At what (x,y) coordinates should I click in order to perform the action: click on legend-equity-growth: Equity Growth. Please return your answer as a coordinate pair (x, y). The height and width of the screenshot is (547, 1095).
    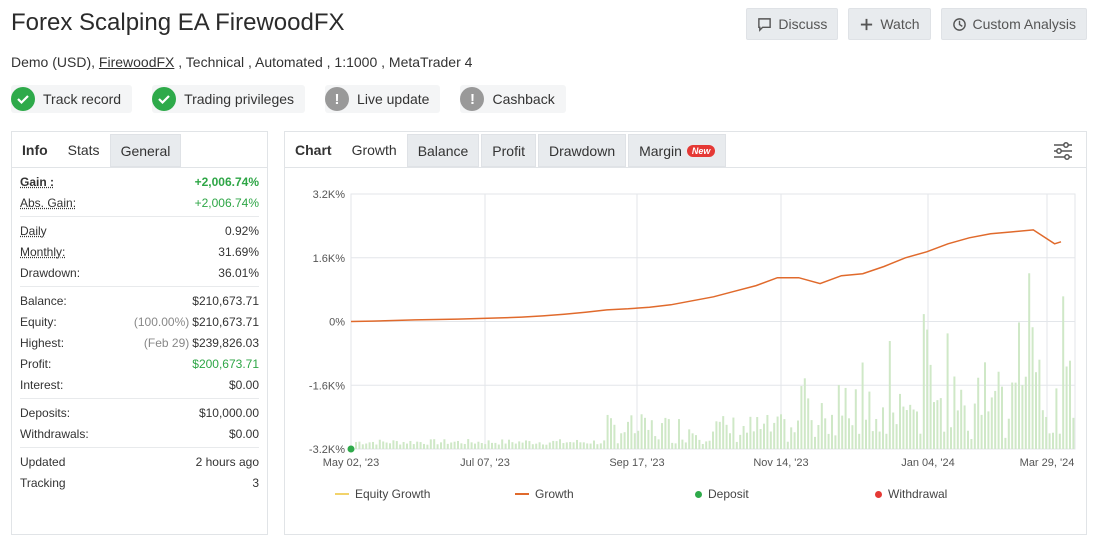
    Looking at the image, I should click on (425, 494).